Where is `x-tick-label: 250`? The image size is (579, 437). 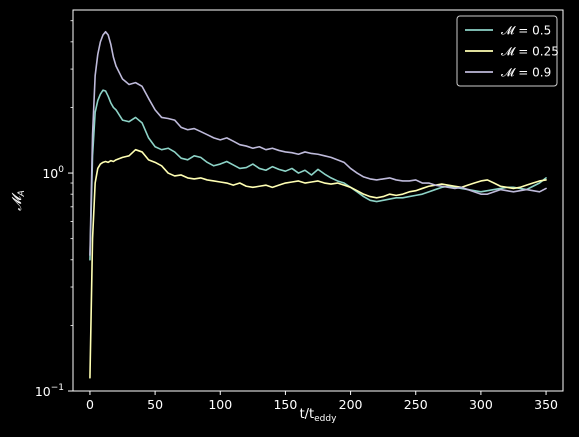 x-tick-label: 250 is located at coordinates (416, 404).